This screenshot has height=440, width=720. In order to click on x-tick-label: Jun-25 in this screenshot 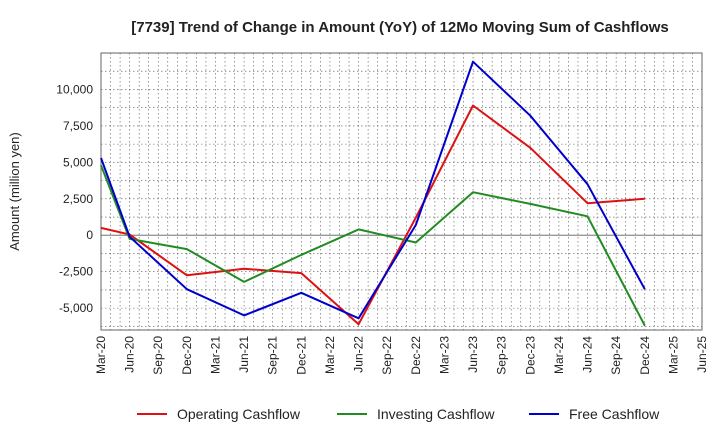, I will do `click(702, 354)`.